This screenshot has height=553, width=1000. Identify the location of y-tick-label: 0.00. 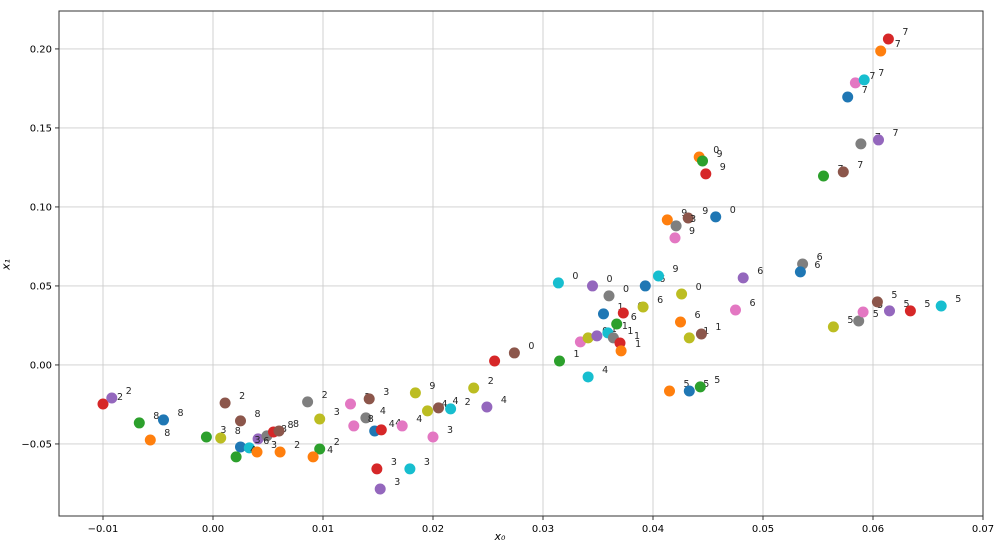
(41, 365).